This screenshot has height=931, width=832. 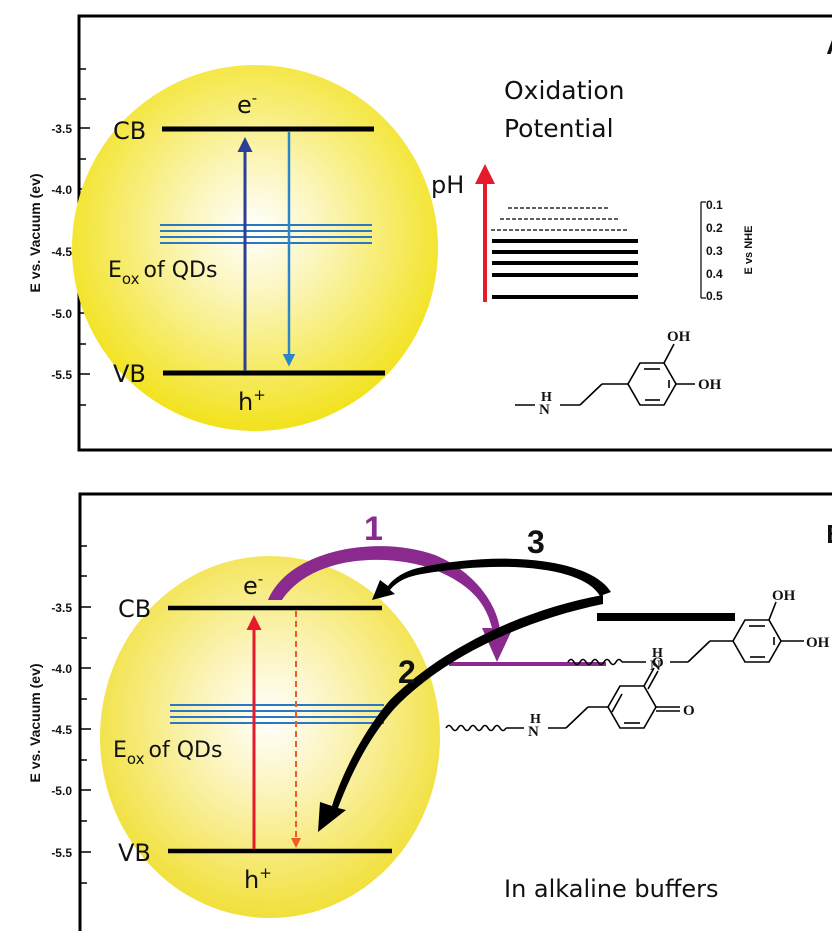 I want to click on panel-b-y-axis-label: E vs. Vacuum (ev), so click(x=35, y=722).